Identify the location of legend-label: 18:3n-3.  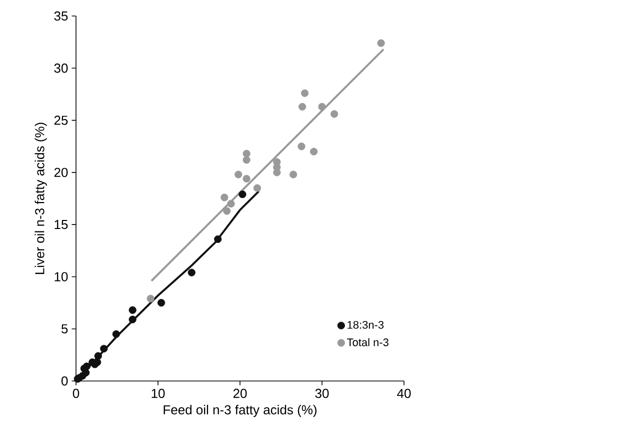
(366, 324).